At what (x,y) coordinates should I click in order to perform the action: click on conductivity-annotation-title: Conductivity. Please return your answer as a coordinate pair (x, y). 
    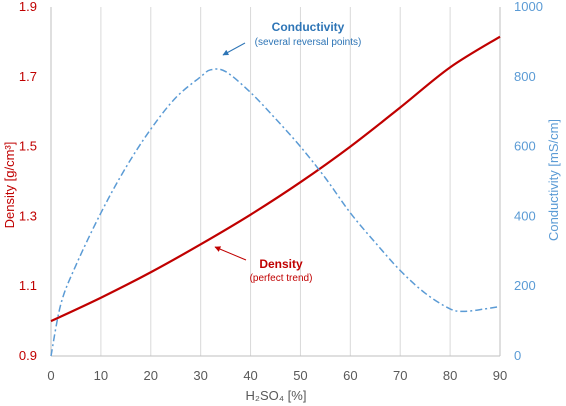
    Looking at the image, I should click on (308, 27).